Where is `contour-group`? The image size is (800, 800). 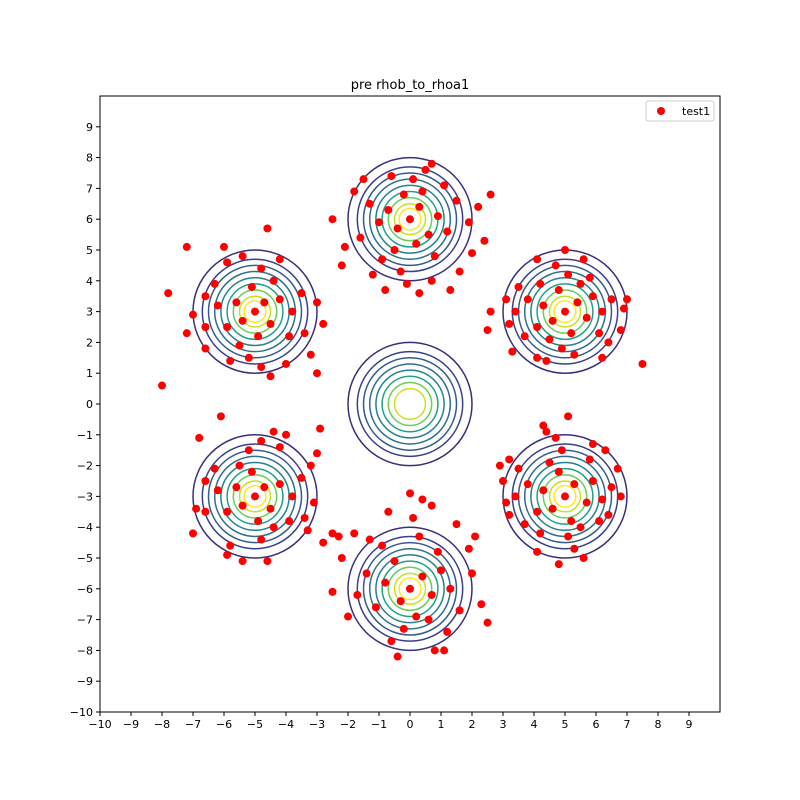 contour-group is located at coordinates (410, 219).